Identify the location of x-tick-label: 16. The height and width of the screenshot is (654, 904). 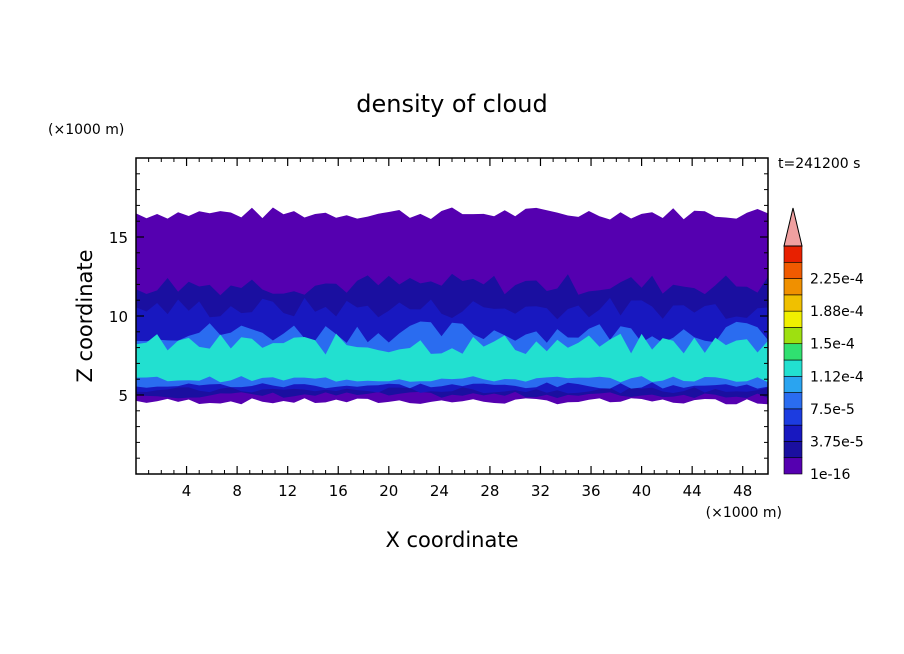
(338, 491).